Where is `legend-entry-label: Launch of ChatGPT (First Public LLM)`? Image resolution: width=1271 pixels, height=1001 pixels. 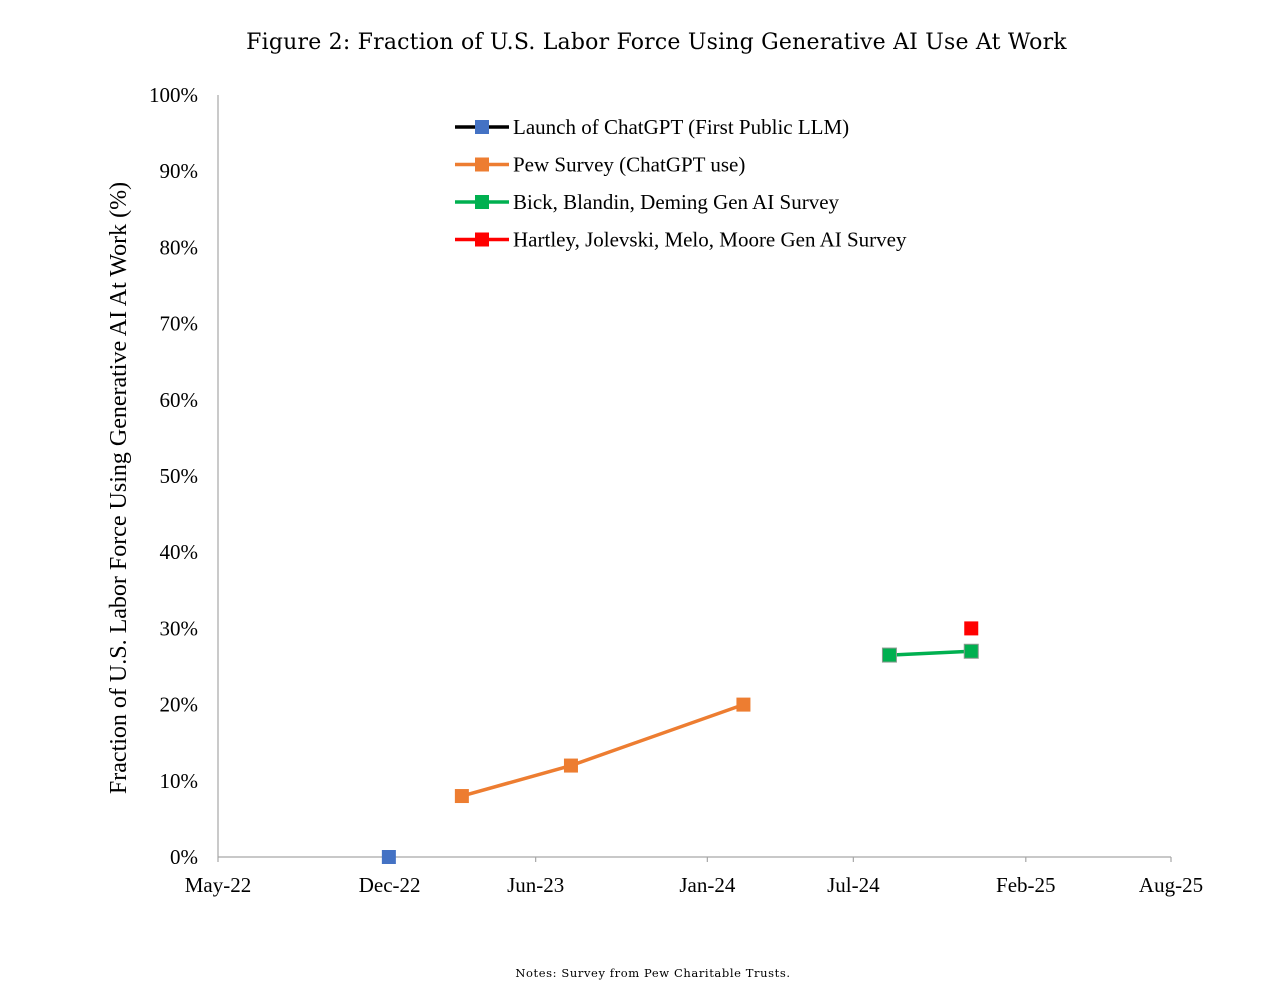 legend-entry-label: Launch of ChatGPT (First Public LLM) is located at coordinates (681, 127).